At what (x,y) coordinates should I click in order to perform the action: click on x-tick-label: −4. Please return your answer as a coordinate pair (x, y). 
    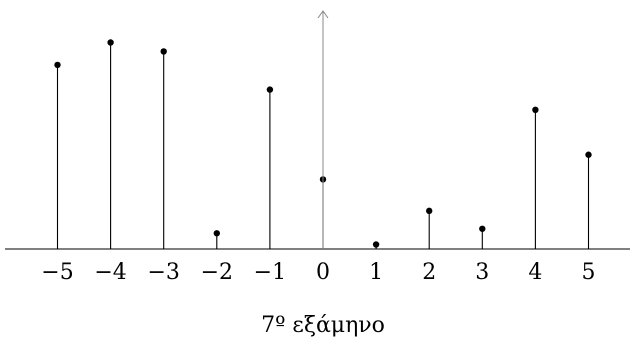
    Looking at the image, I should click on (110, 272).